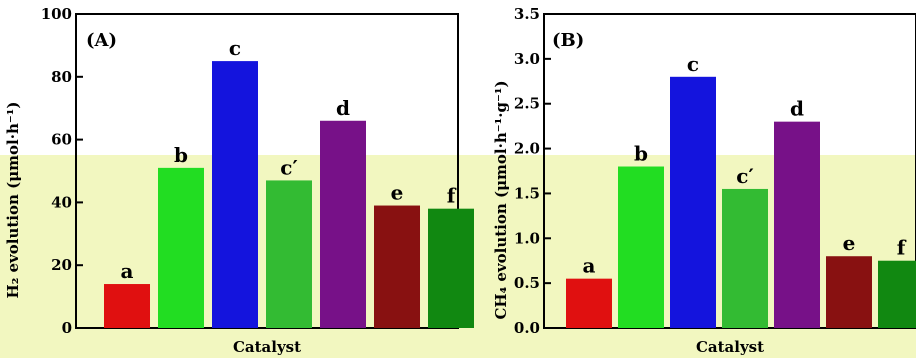  Describe the element at coordinates (902, 248) in the screenshot. I see `bar-label-b-7: f` at that location.